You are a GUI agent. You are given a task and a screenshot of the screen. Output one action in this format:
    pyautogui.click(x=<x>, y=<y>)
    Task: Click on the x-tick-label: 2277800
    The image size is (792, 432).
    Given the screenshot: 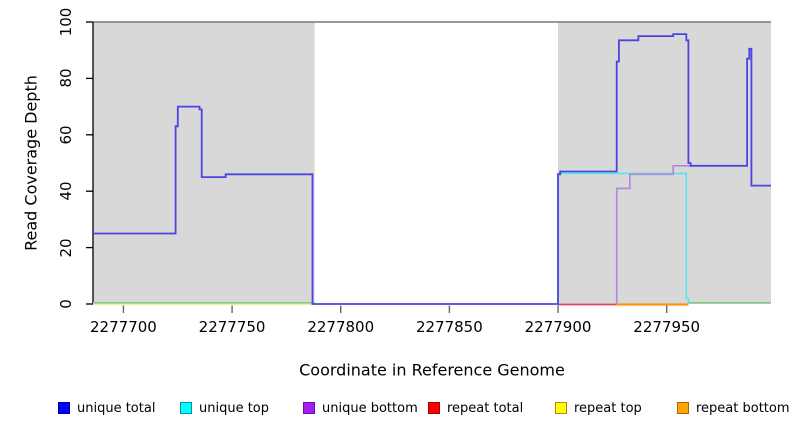 What is the action you would take?
    pyautogui.click(x=341, y=327)
    